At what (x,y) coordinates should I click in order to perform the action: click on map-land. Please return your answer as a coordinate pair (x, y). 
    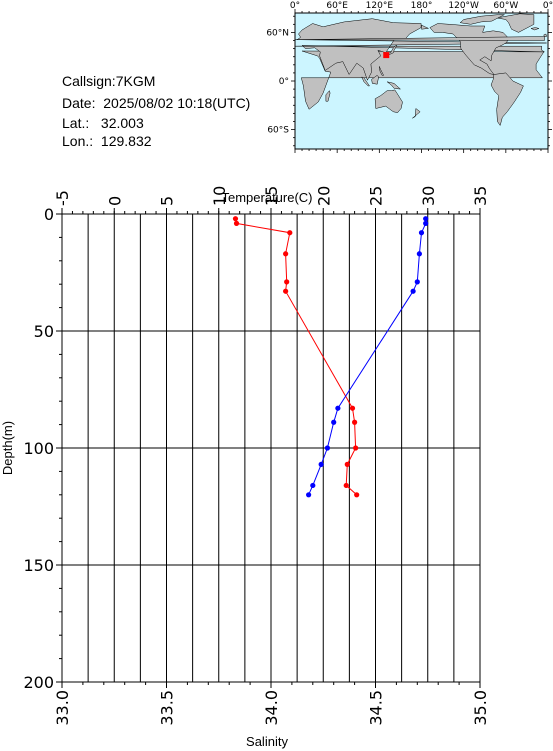
    Looking at the image, I should click on (420, 69).